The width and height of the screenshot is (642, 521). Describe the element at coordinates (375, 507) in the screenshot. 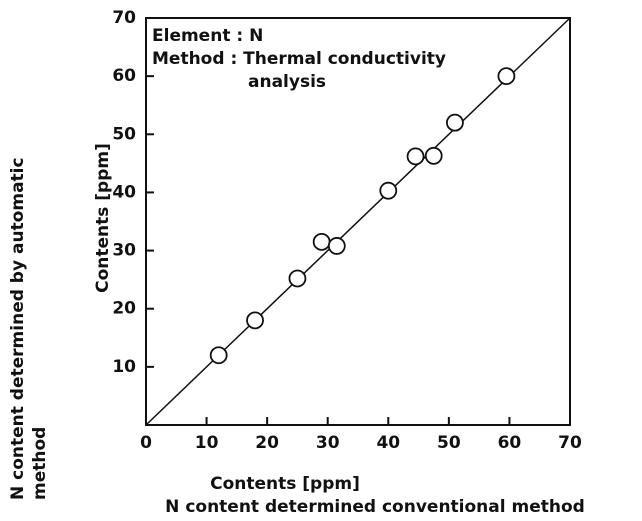

I see `x-axis-label: N content determined conventional method` at that location.